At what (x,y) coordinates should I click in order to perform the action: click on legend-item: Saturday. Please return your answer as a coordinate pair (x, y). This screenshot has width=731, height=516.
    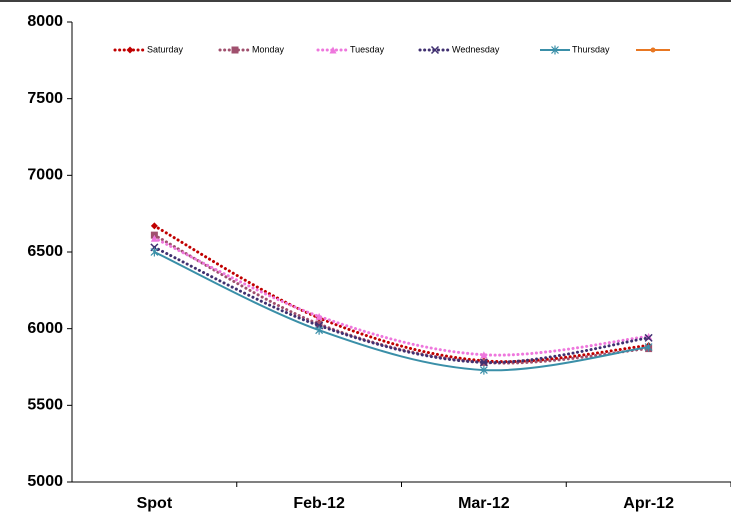
    Looking at the image, I should click on (148, 49).